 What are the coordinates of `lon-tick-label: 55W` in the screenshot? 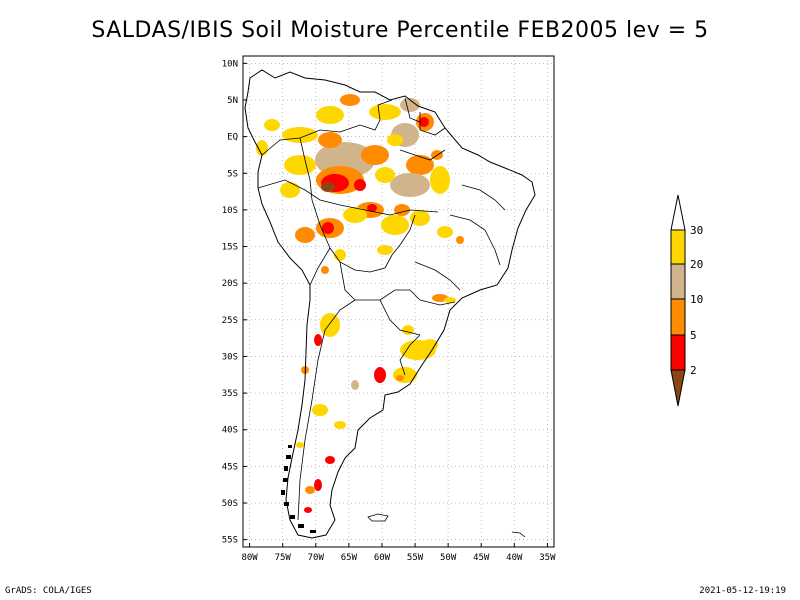 It's located at (415, 558).